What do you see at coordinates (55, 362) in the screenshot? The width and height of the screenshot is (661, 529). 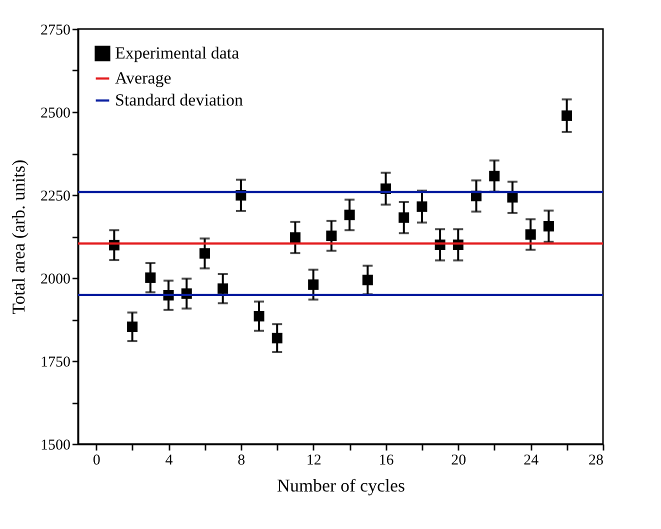 I see `y-tick-label: 1750` at bounding box center [55, 362].